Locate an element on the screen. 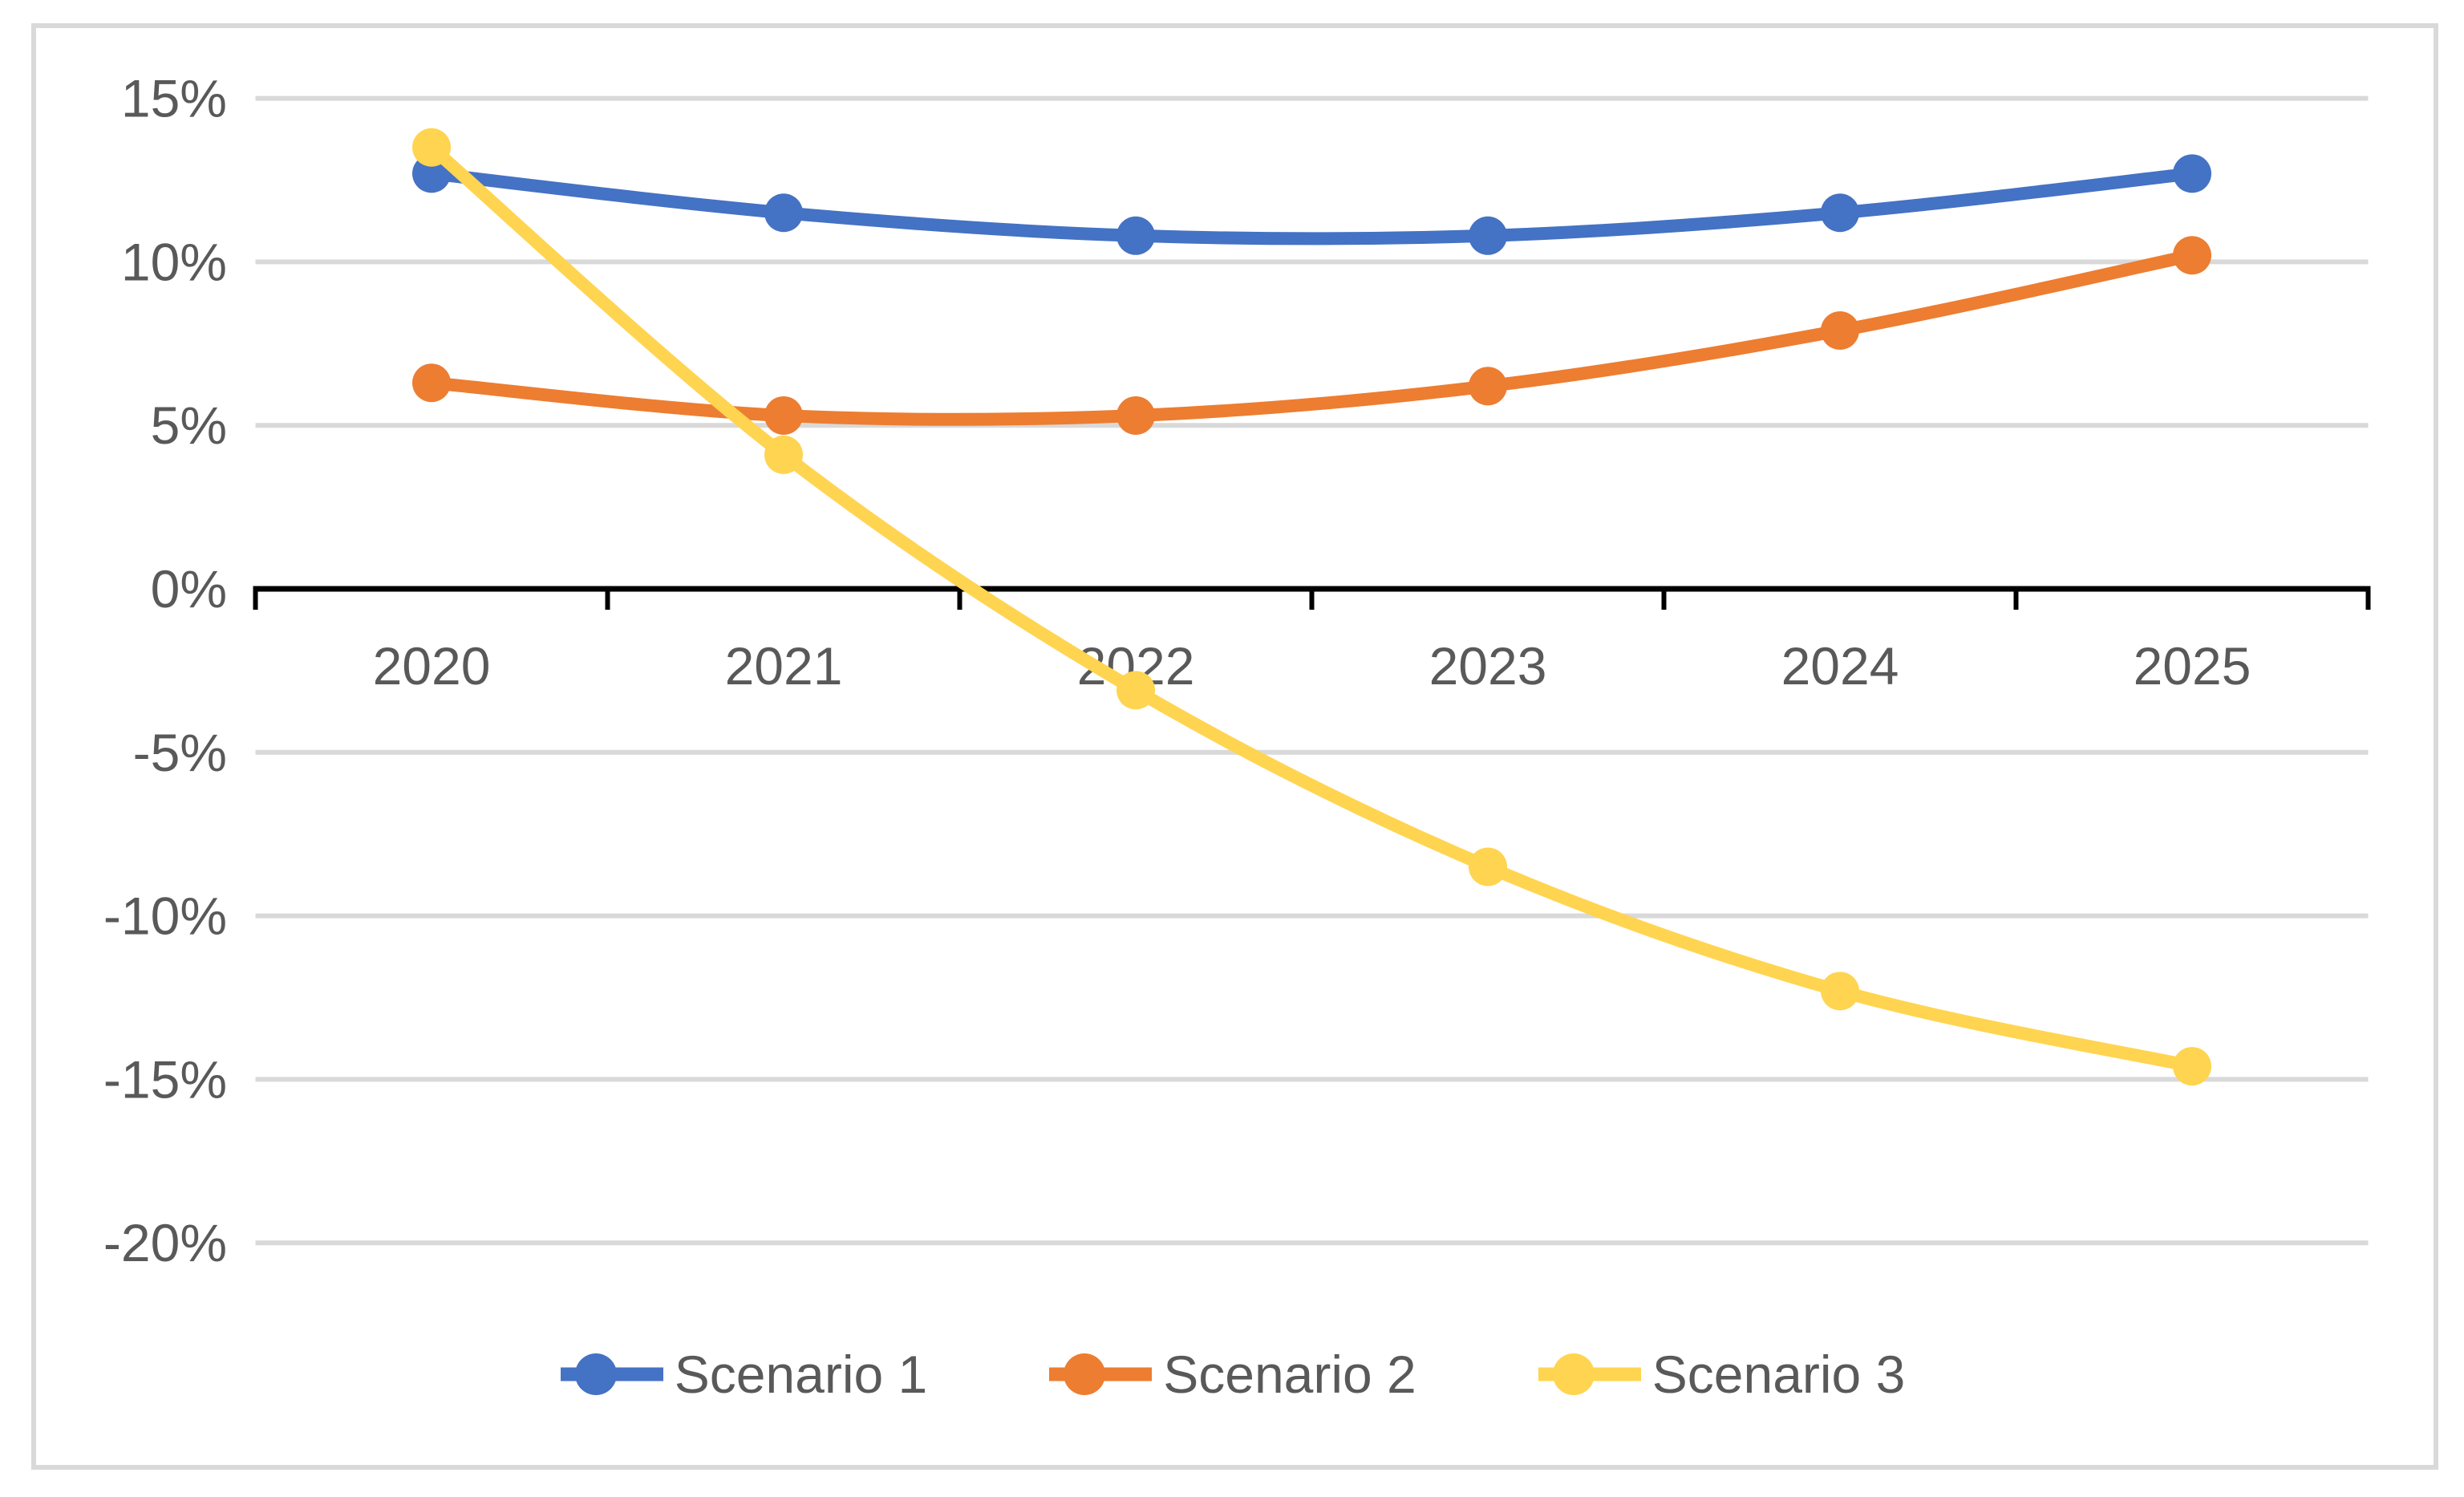 This screenshot has height=1497, width=2464. y-axis-tick-label: 15% is located at coordinates (174, 98).